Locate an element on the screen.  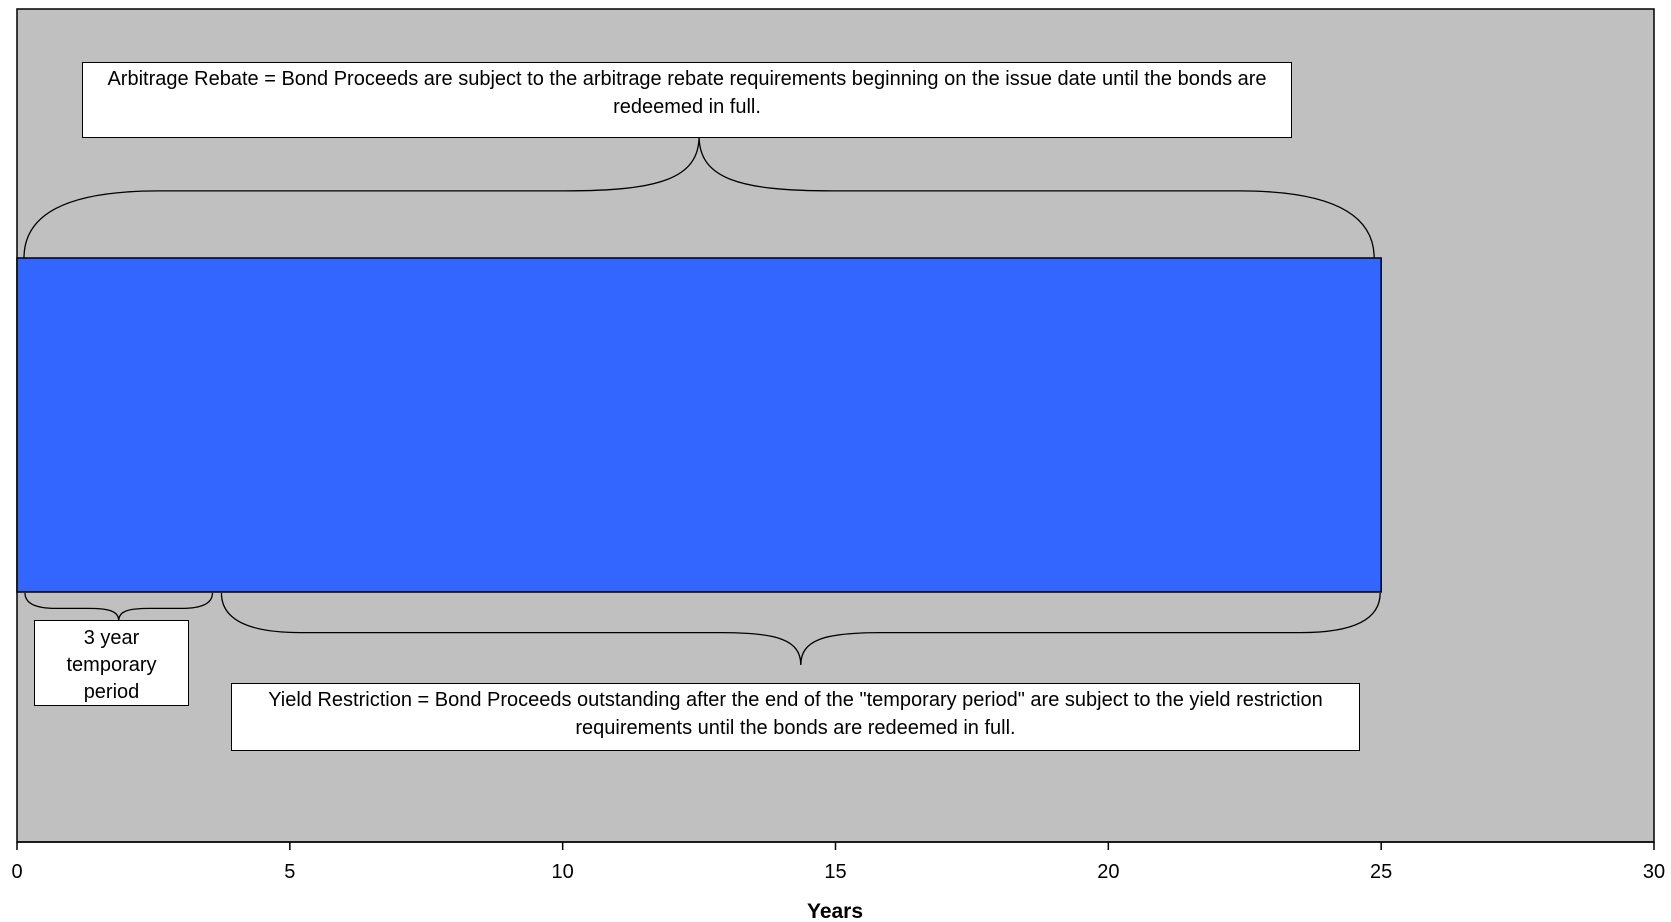
x-tick-label-20: 20 is located at coordinates (1108, 872).